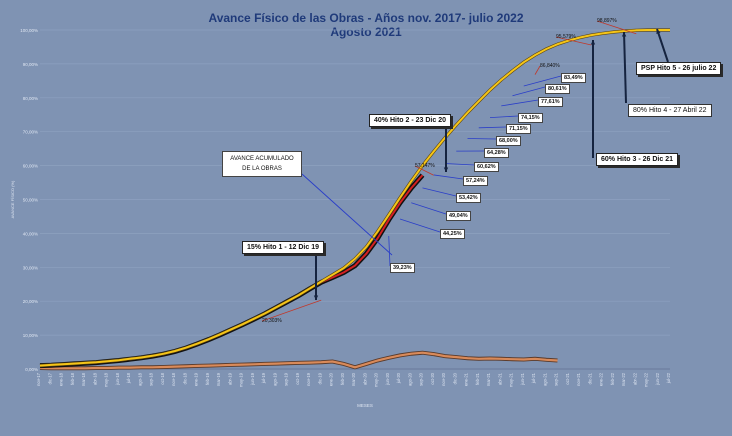 The image size is (732, 436). Describe the element at coordinates (612, 378) in the screenshot. I see `x-tick-label: feb-22` at that location.